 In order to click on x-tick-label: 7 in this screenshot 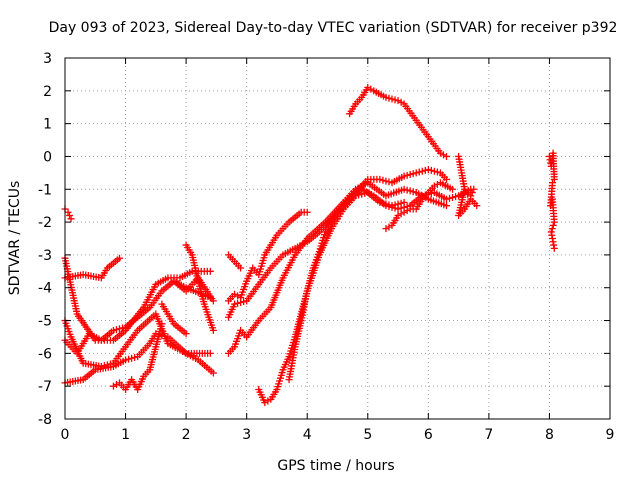, I will do `click(488, 435)`.